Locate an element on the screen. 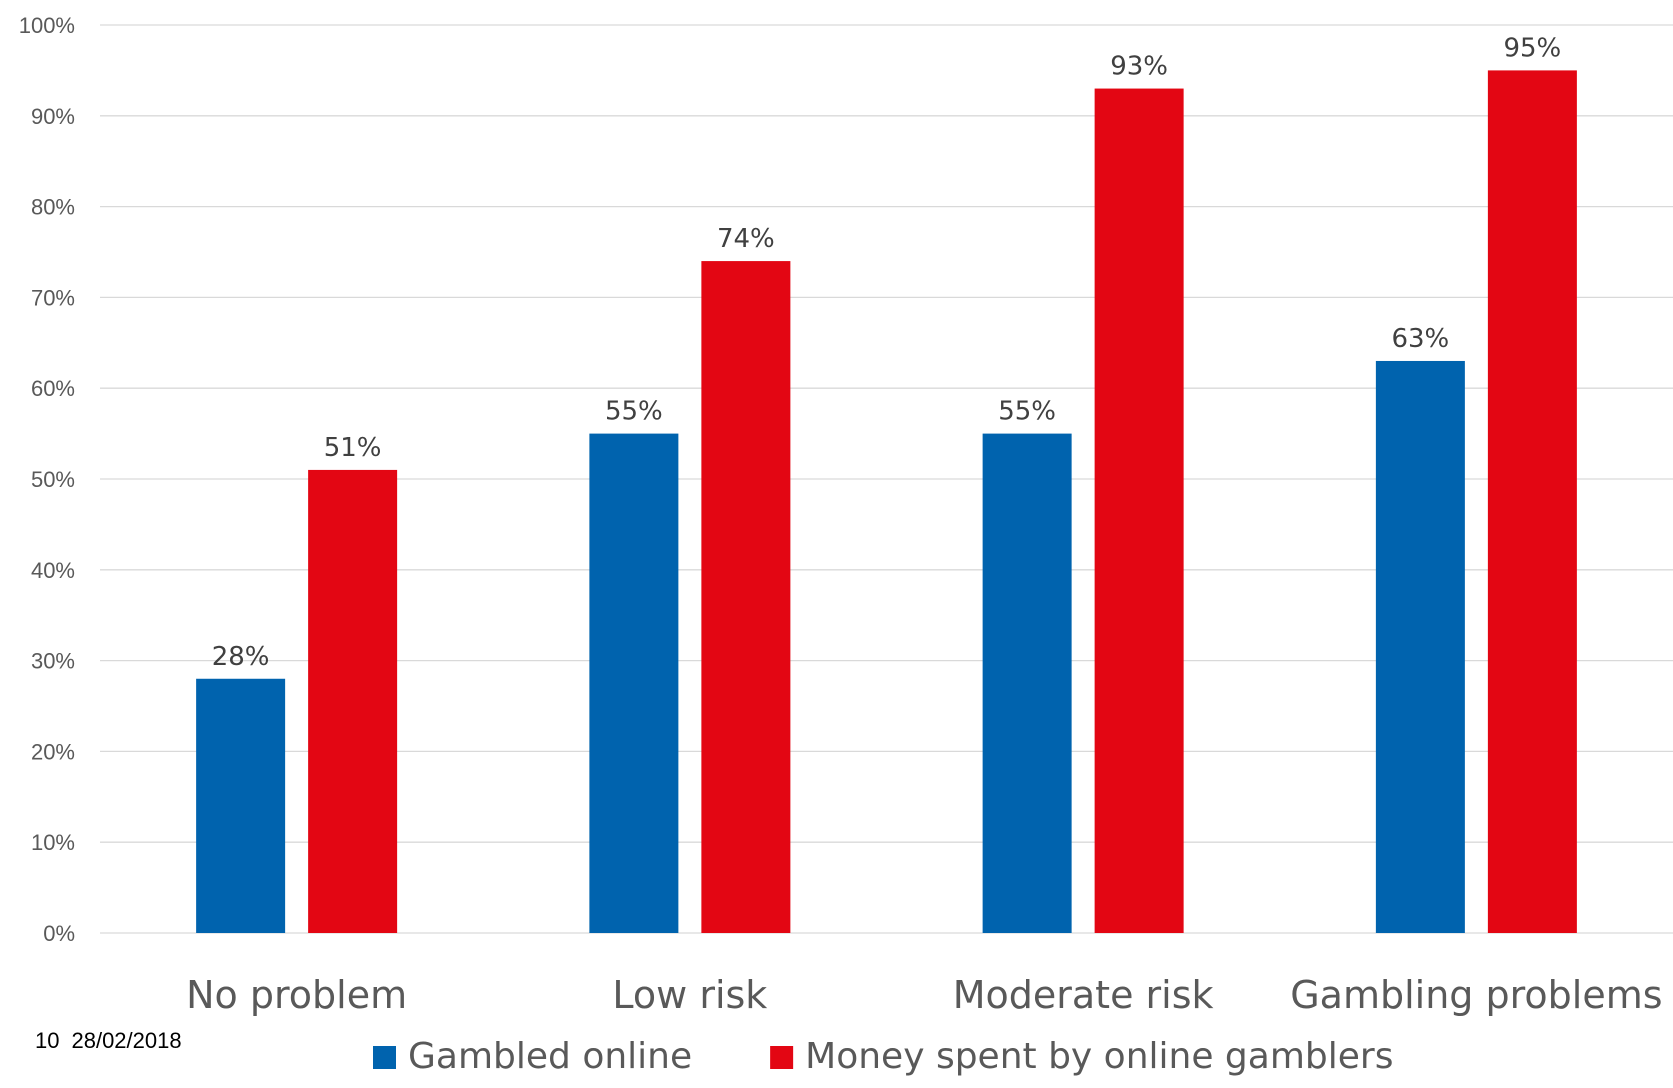  data-label: 95% is located at coordinates (1532, 48).